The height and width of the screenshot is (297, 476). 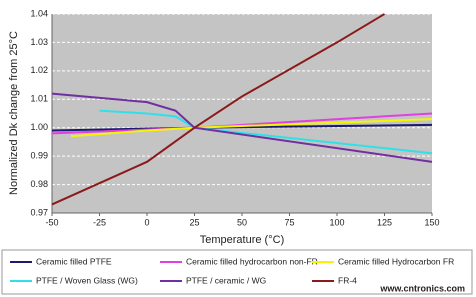 What do you see at coordinates (39, 99) in the screenshot?
I see `y-tick-label: 1.01` at bounding box center [39, 99].